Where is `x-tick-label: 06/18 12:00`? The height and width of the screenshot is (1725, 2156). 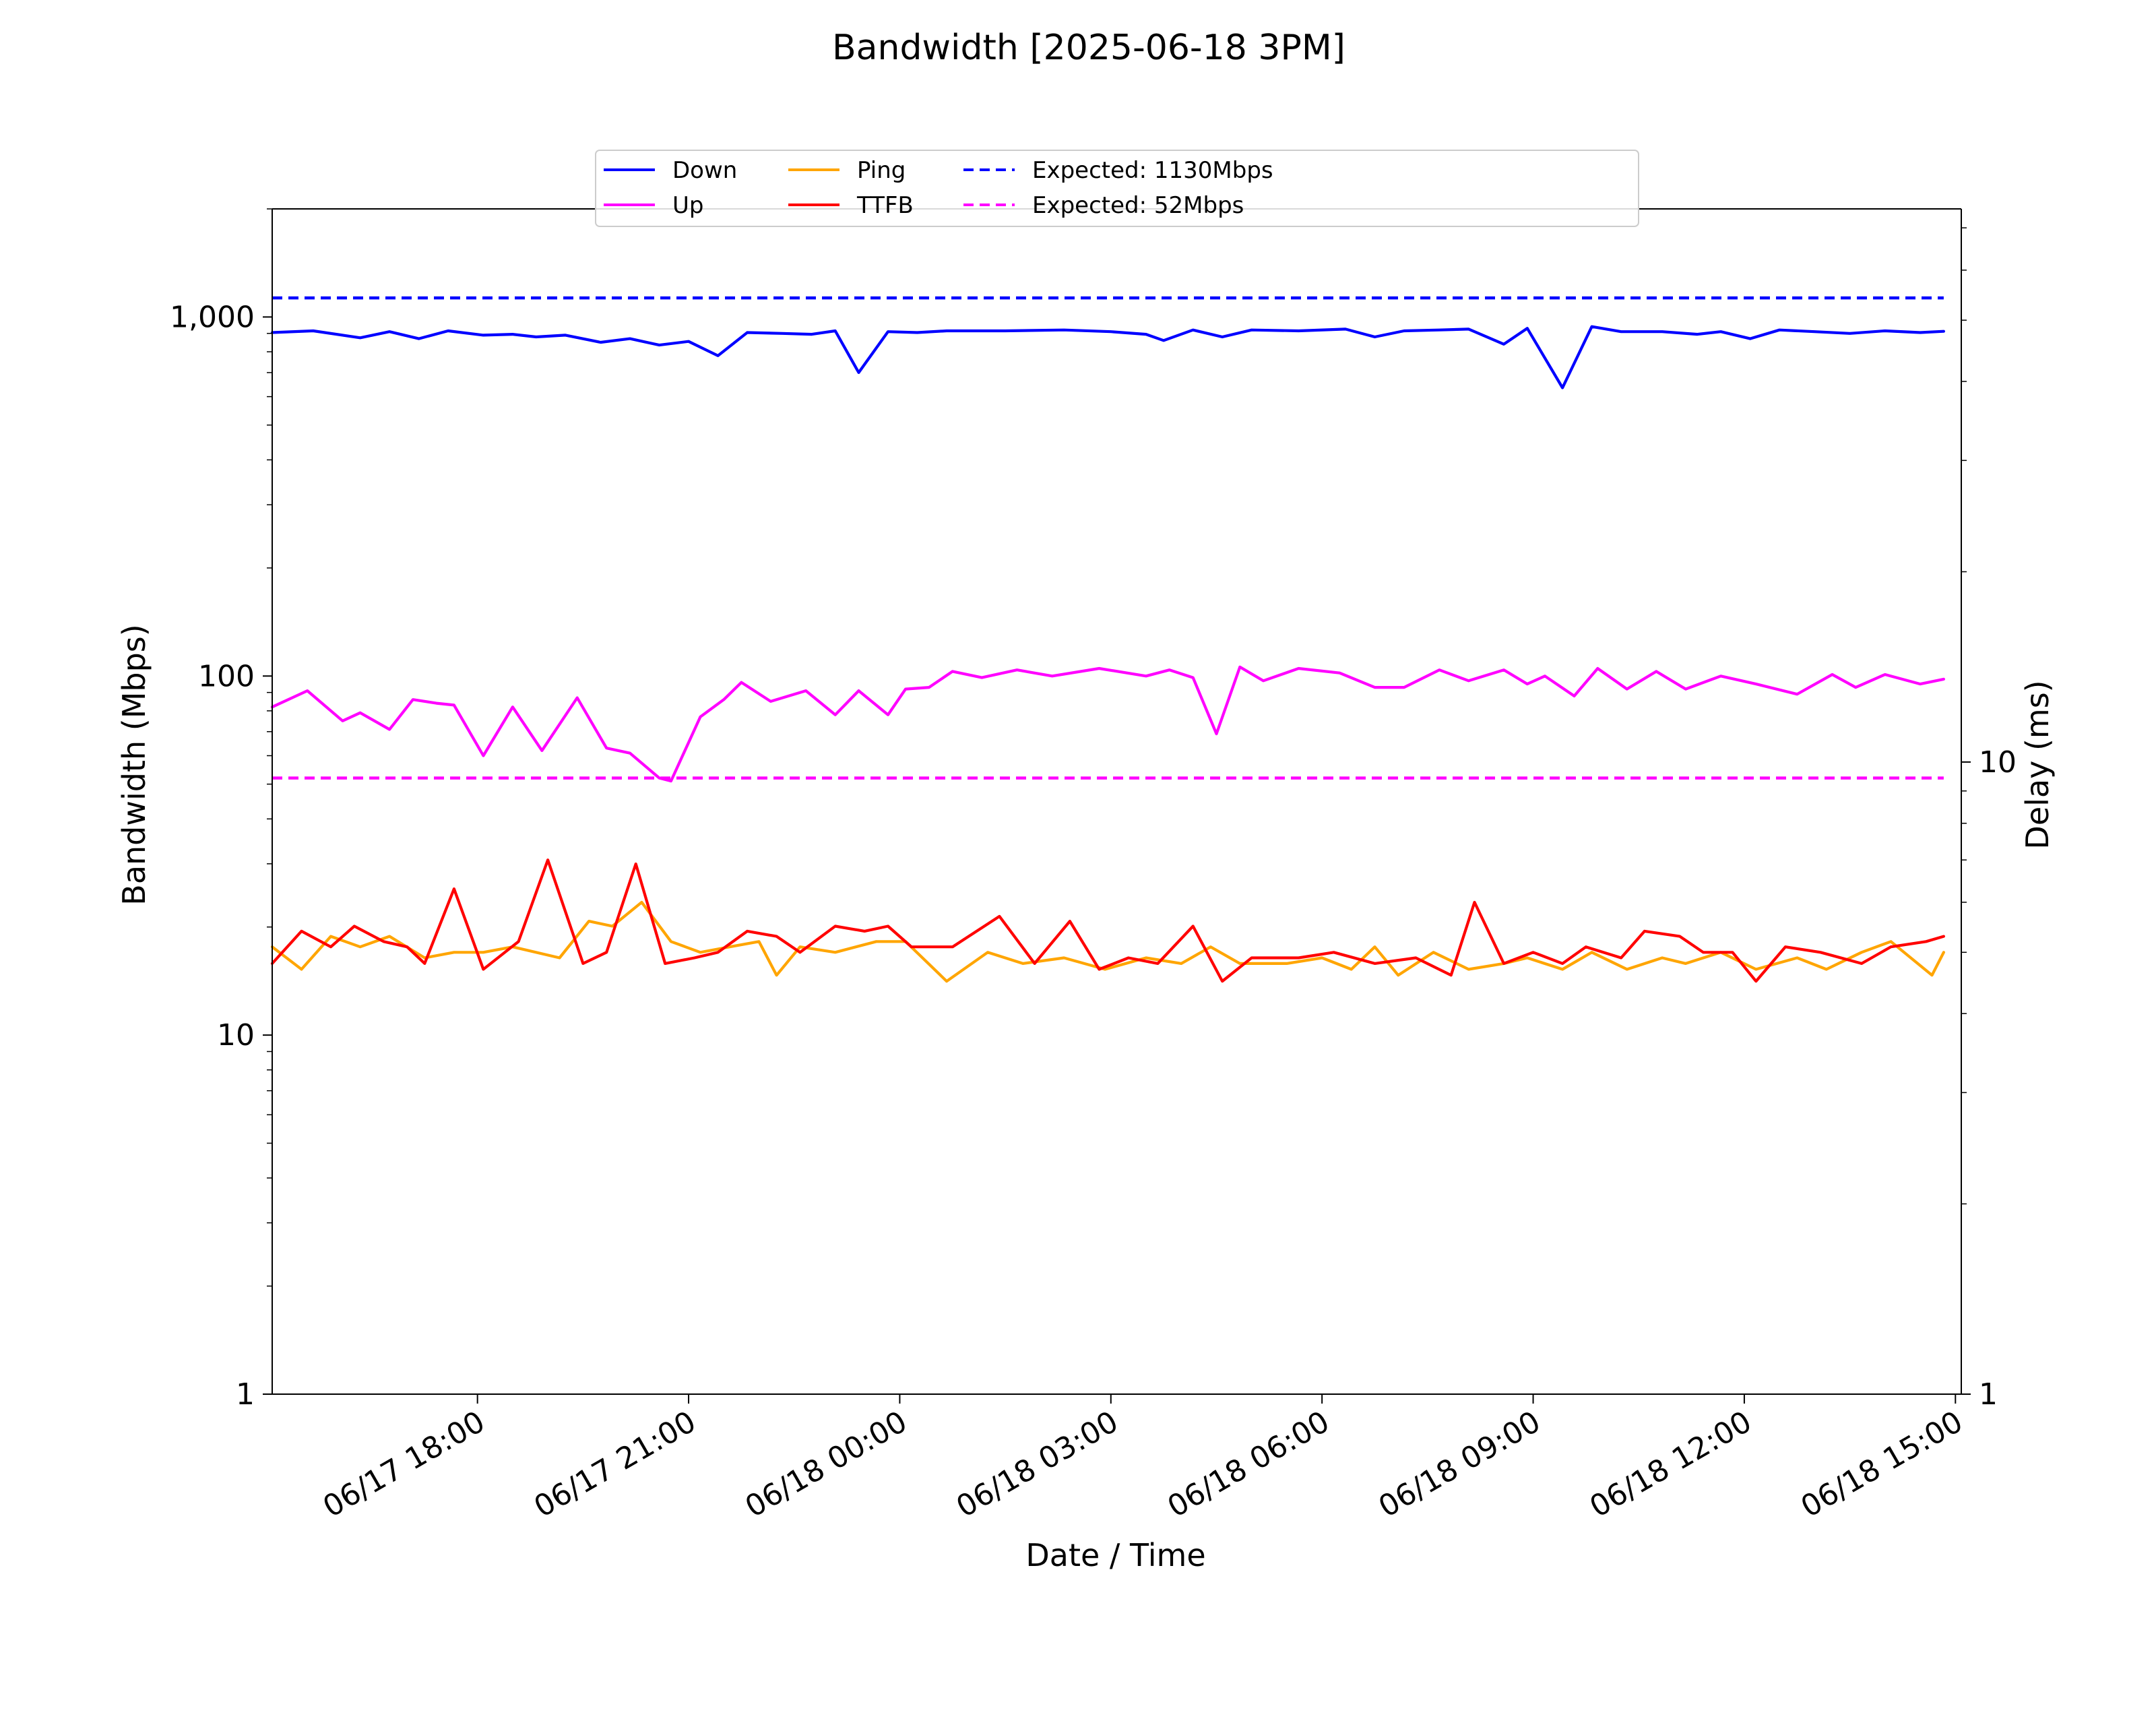 x-tick-label: 06/18 12:00 is located at coordinates (1670, 1464).